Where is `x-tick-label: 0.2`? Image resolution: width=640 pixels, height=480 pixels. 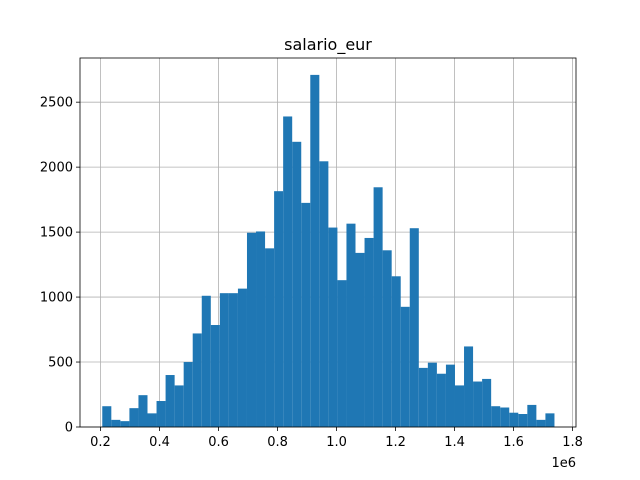 x-tick-label: 0.2 is located at coordinates (100, 442).